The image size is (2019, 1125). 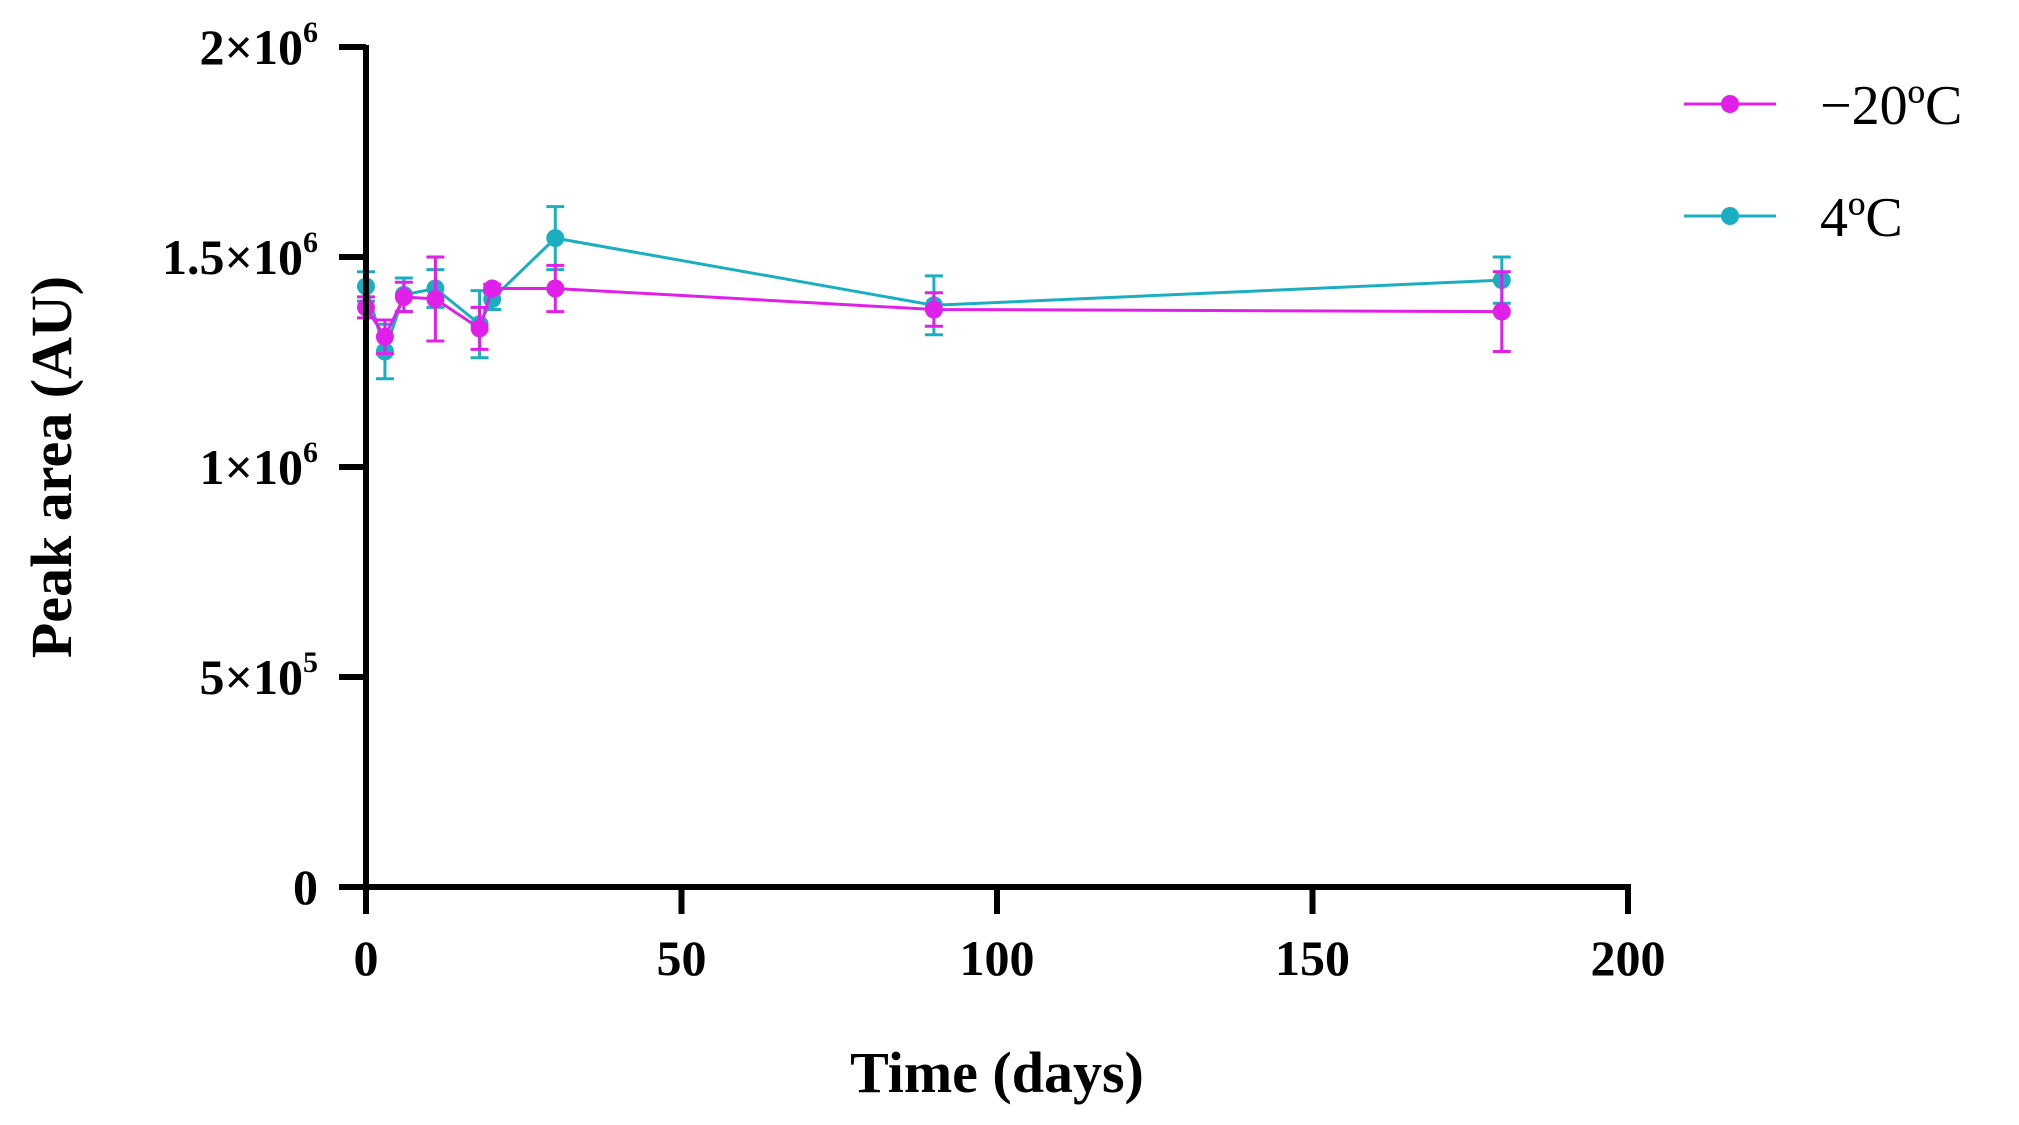 What do you see at coordinates (240, 255) in the screenshot?
I see `y-tick-label: 1.5×10⁶` at bounding box center [240, 255].